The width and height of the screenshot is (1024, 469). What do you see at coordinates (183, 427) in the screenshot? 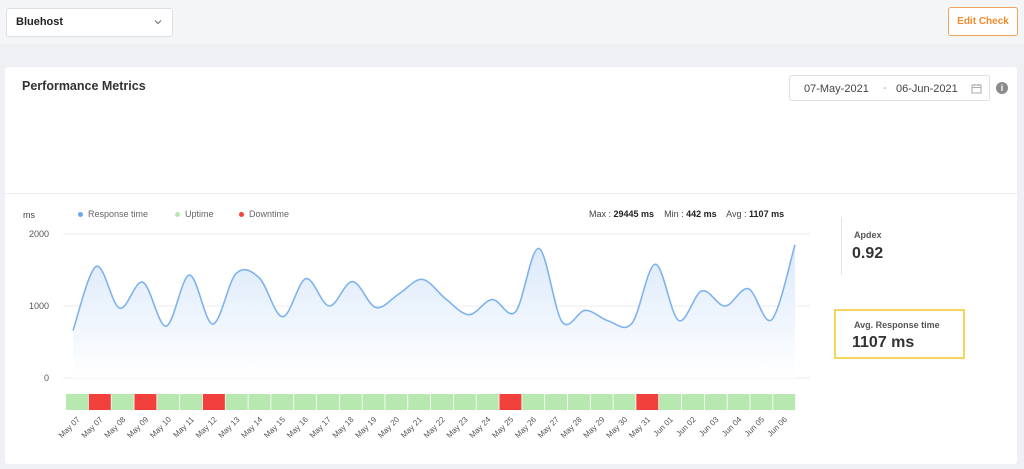
I see `x-tick-label: May 11` at bounding box center [183, 427].